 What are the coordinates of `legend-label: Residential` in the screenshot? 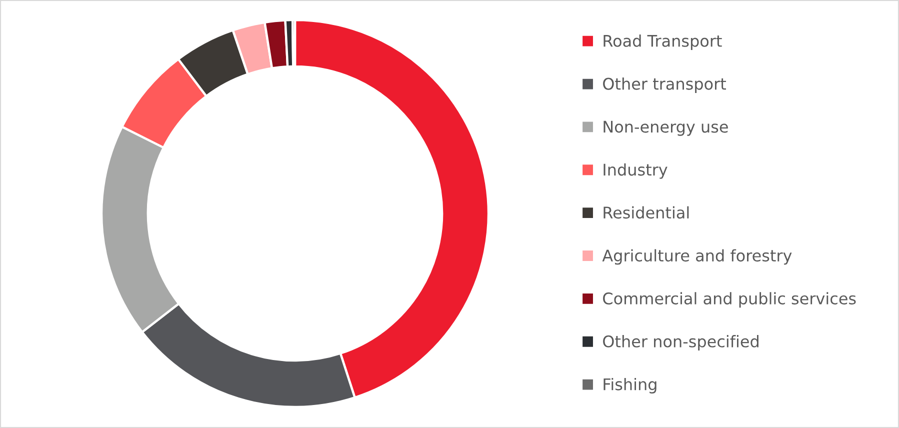 It's located at (646, 212).